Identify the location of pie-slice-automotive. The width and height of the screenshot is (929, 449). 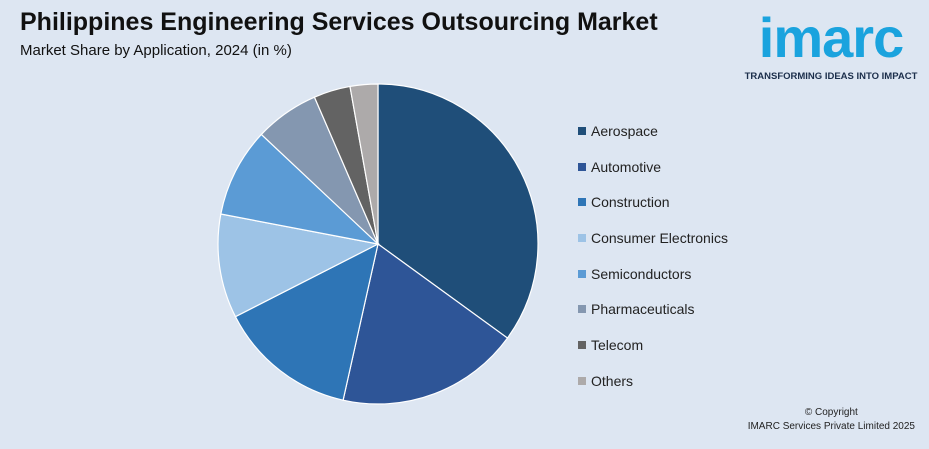
(425, 323).